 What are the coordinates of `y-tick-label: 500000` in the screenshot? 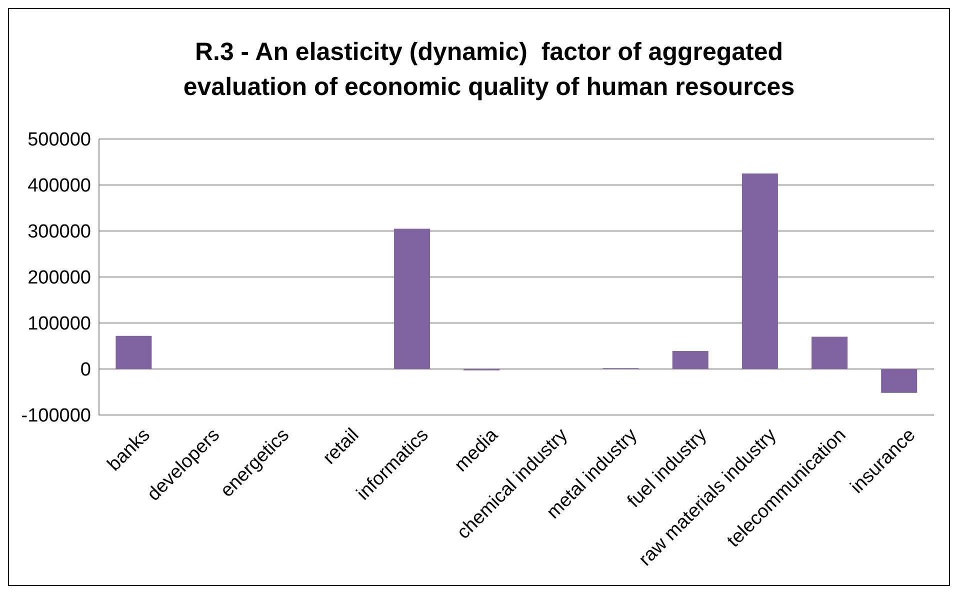 It's located at (59, 140).